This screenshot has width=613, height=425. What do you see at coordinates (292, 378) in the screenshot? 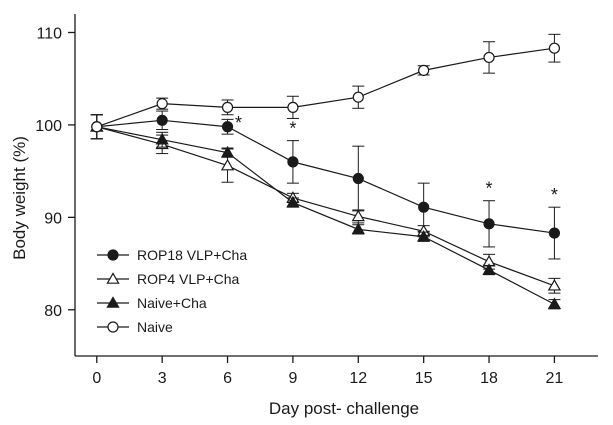
I see `x-tick-label: 9` at bounding box center [292, 378].